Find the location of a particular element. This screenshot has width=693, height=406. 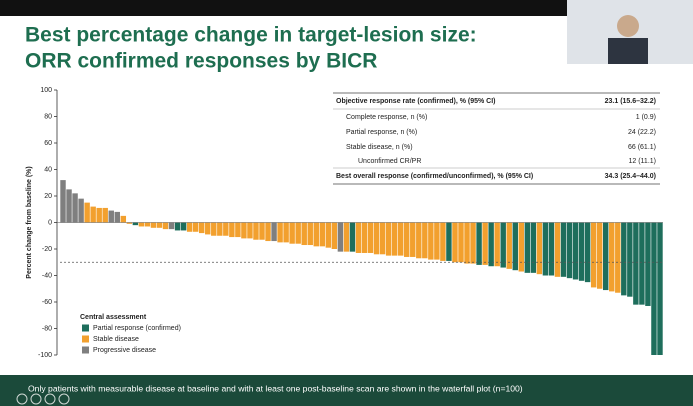

table-cell: 1 (0.9) is located at coordinates (646, 117).